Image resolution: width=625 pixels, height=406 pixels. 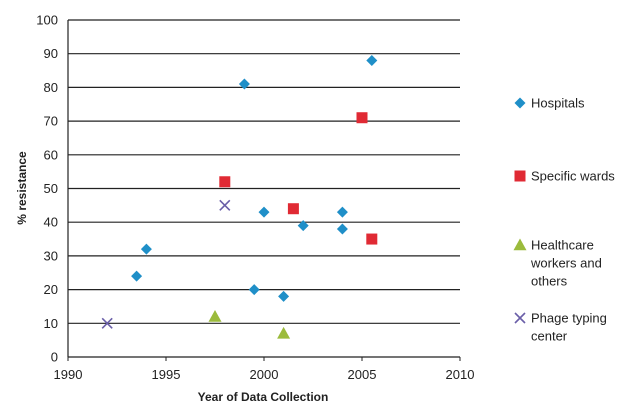 I want to click on y-tick-label-0: 0, so click(x=54, y=357).